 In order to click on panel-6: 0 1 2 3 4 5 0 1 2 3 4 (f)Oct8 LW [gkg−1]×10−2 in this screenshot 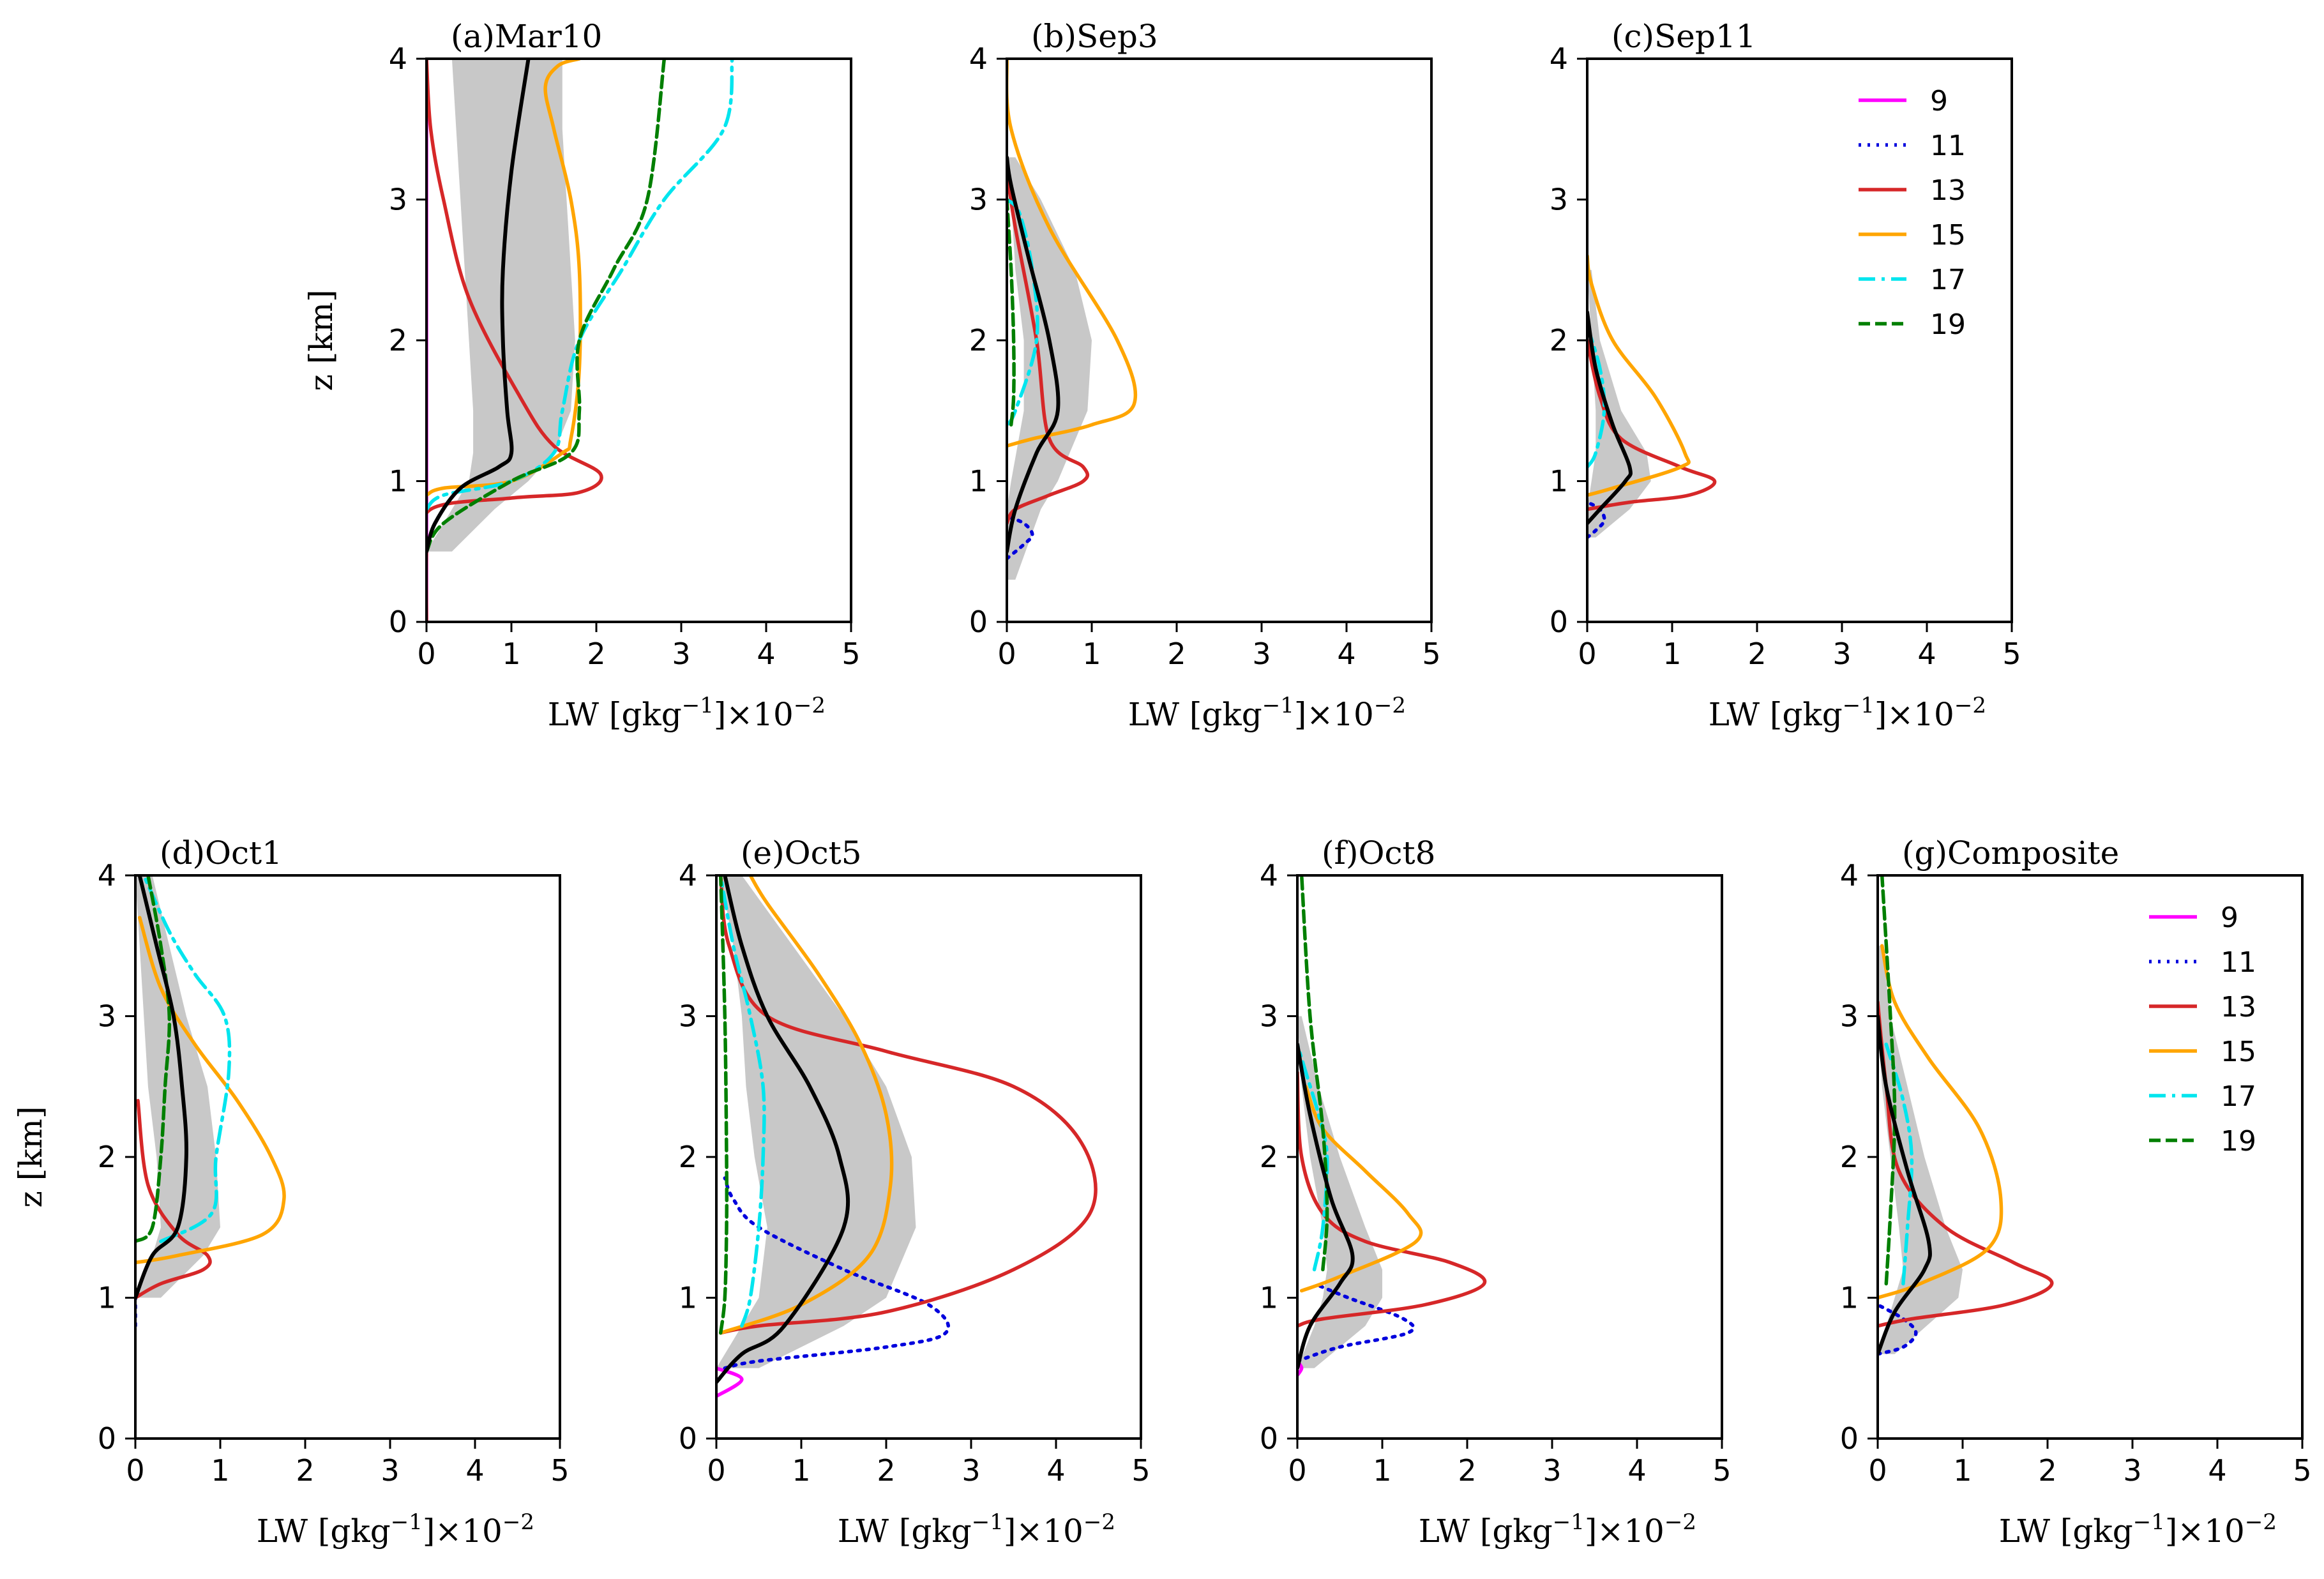, I will do `click(1496, 1193)`.